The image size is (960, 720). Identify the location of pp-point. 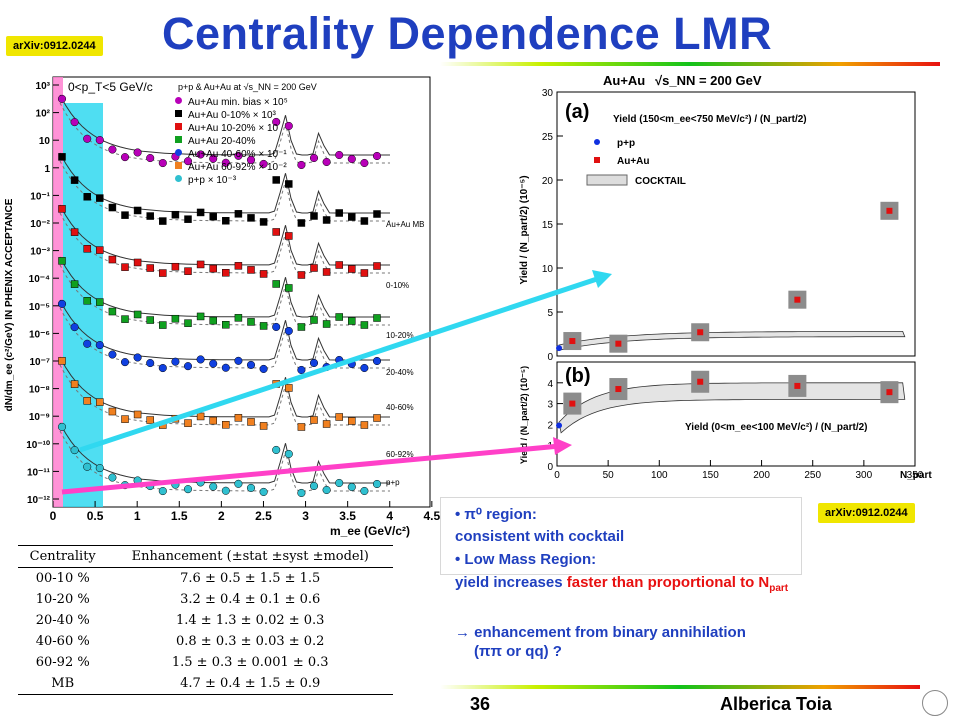
(559, 348).